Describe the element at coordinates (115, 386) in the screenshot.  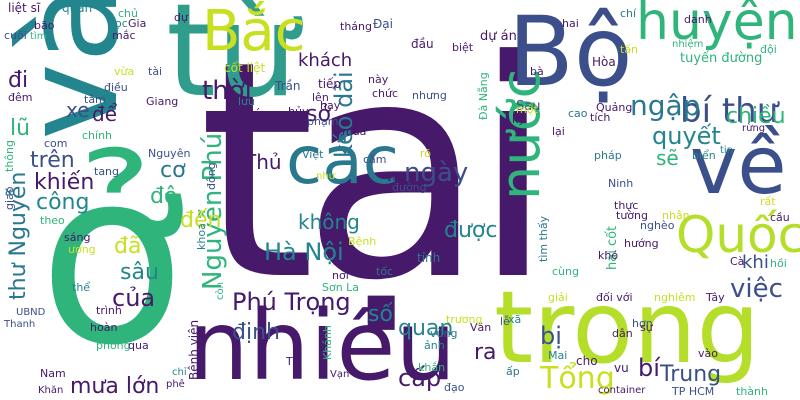
I see `word: mưa lớn` at that location.